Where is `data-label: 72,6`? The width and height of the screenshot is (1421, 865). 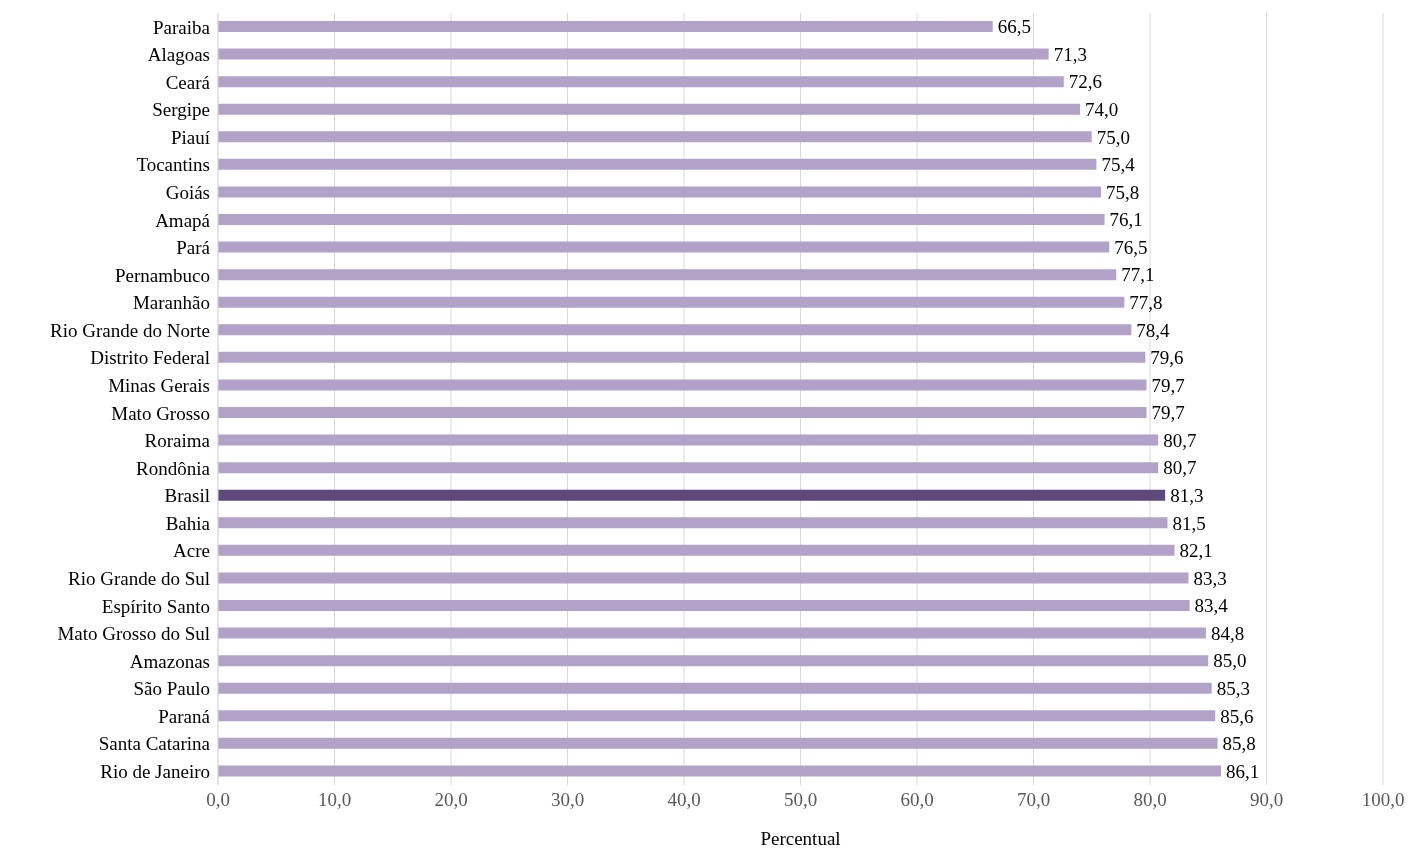
data-label: 72,6 is located at coordinates (1085, 82).